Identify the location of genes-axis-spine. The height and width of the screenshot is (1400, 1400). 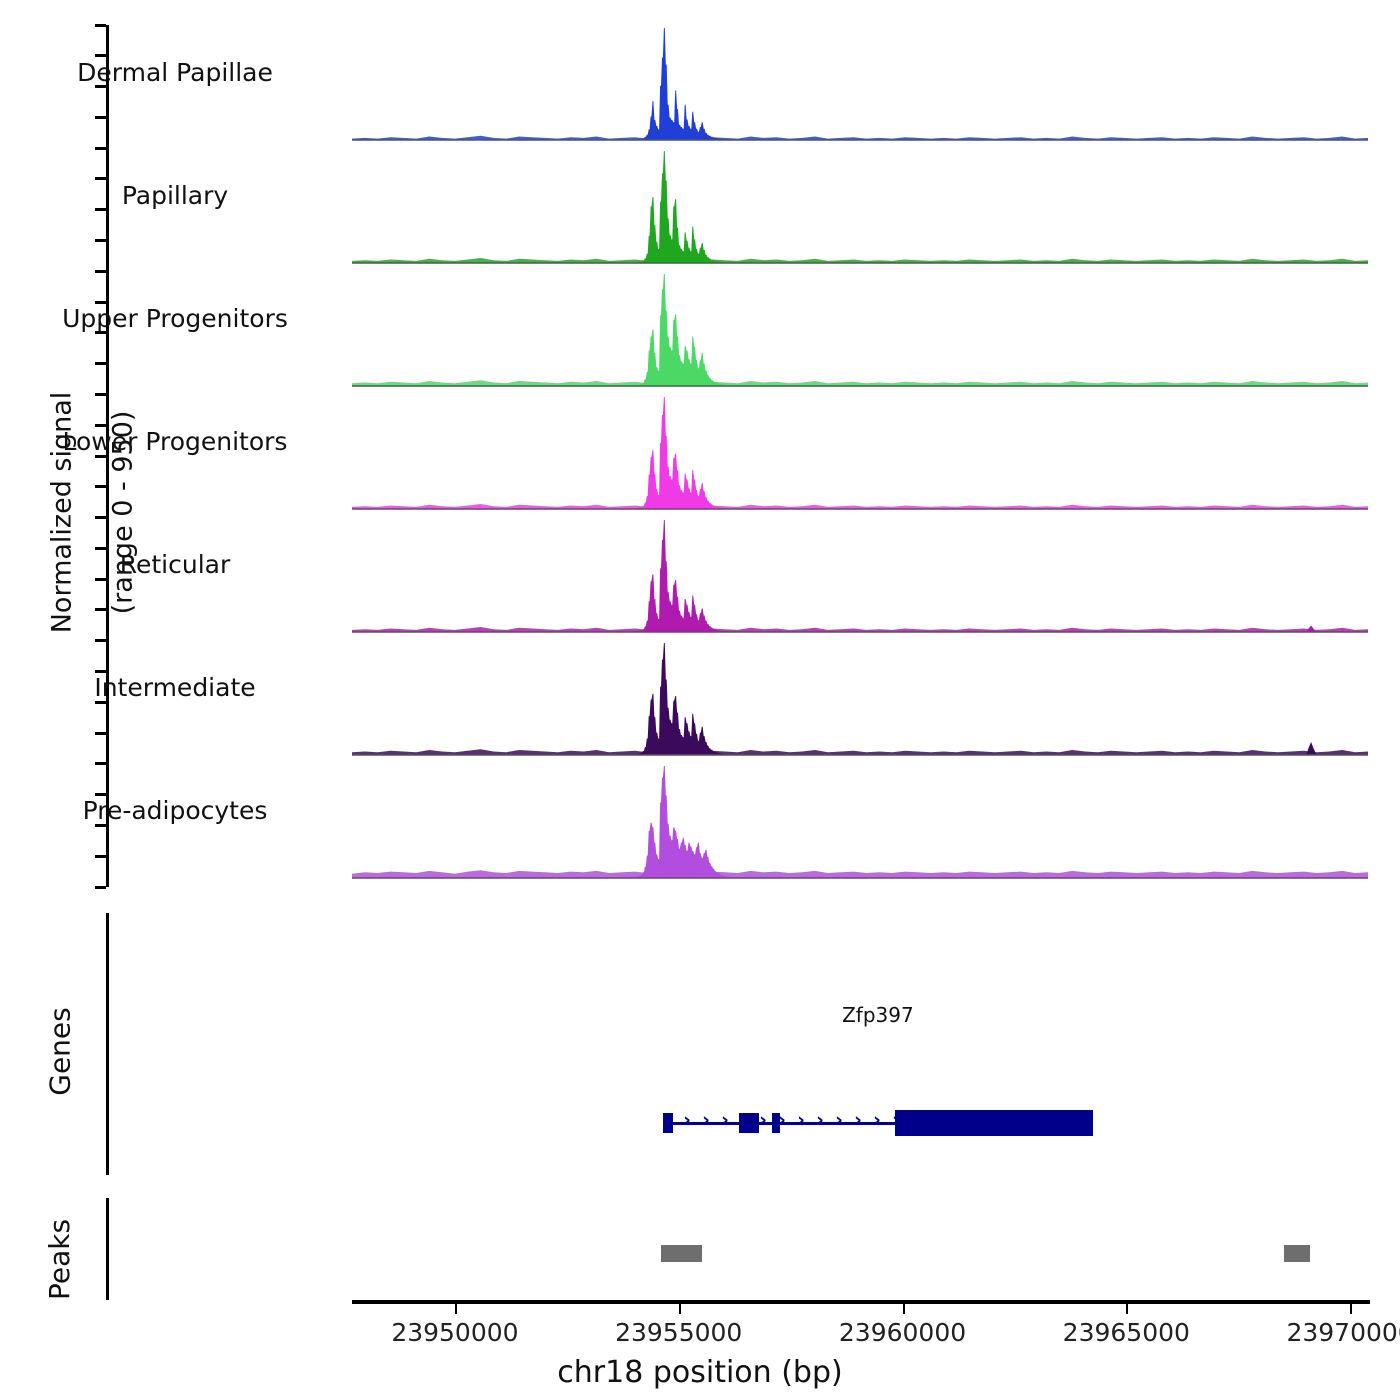
(107, 1044).